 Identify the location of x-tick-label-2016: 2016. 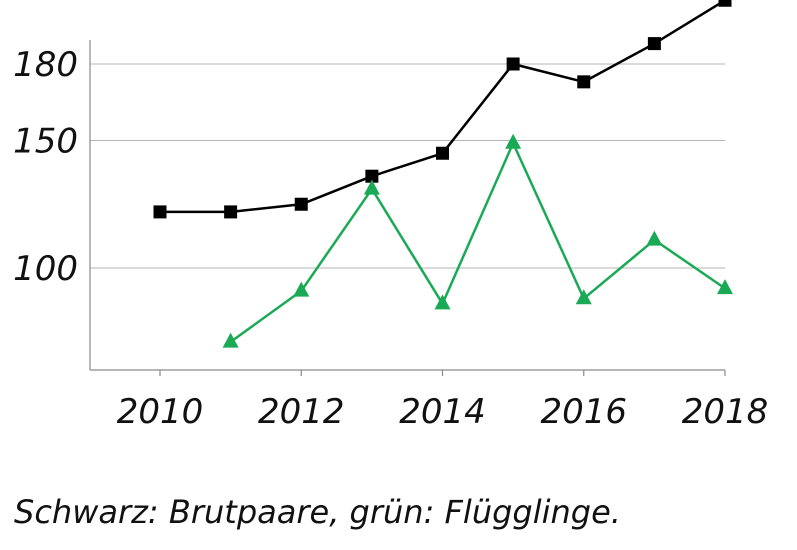
(583, 412).